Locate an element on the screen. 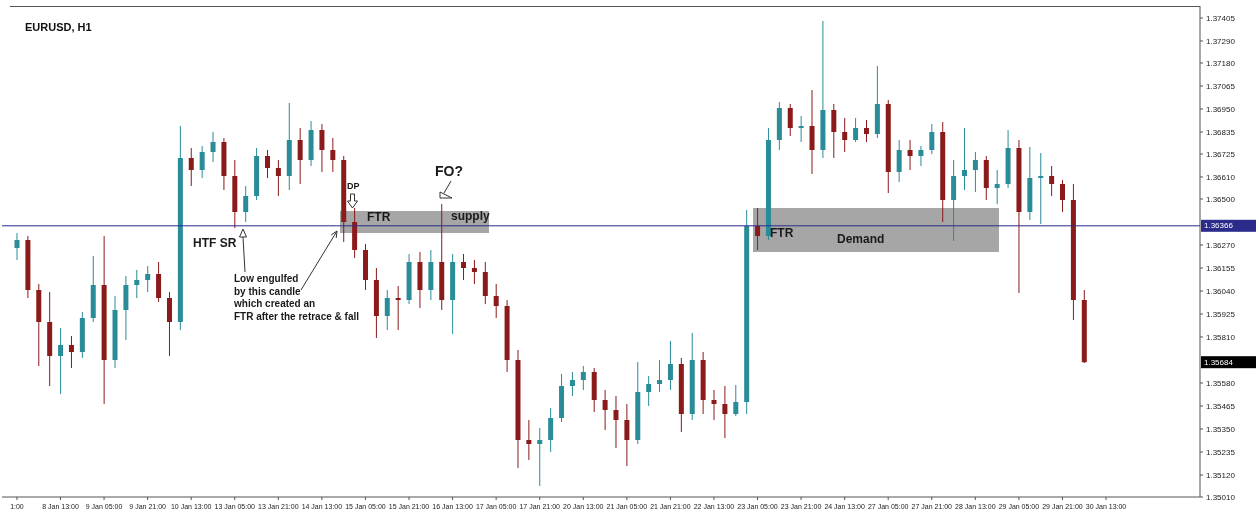 This screenshot has width=1259, height=513. y-tick-label: 1.36155 is located at coordinates (1221, 268).